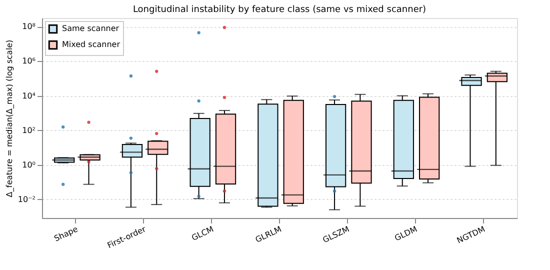 Image resolution: width=550 pixels, height=270 pixels. What do you see at coordinates (27, 199) in the screenshot?
I see `y-tick-label: 10⁻²` at bounding box center [27, 199].